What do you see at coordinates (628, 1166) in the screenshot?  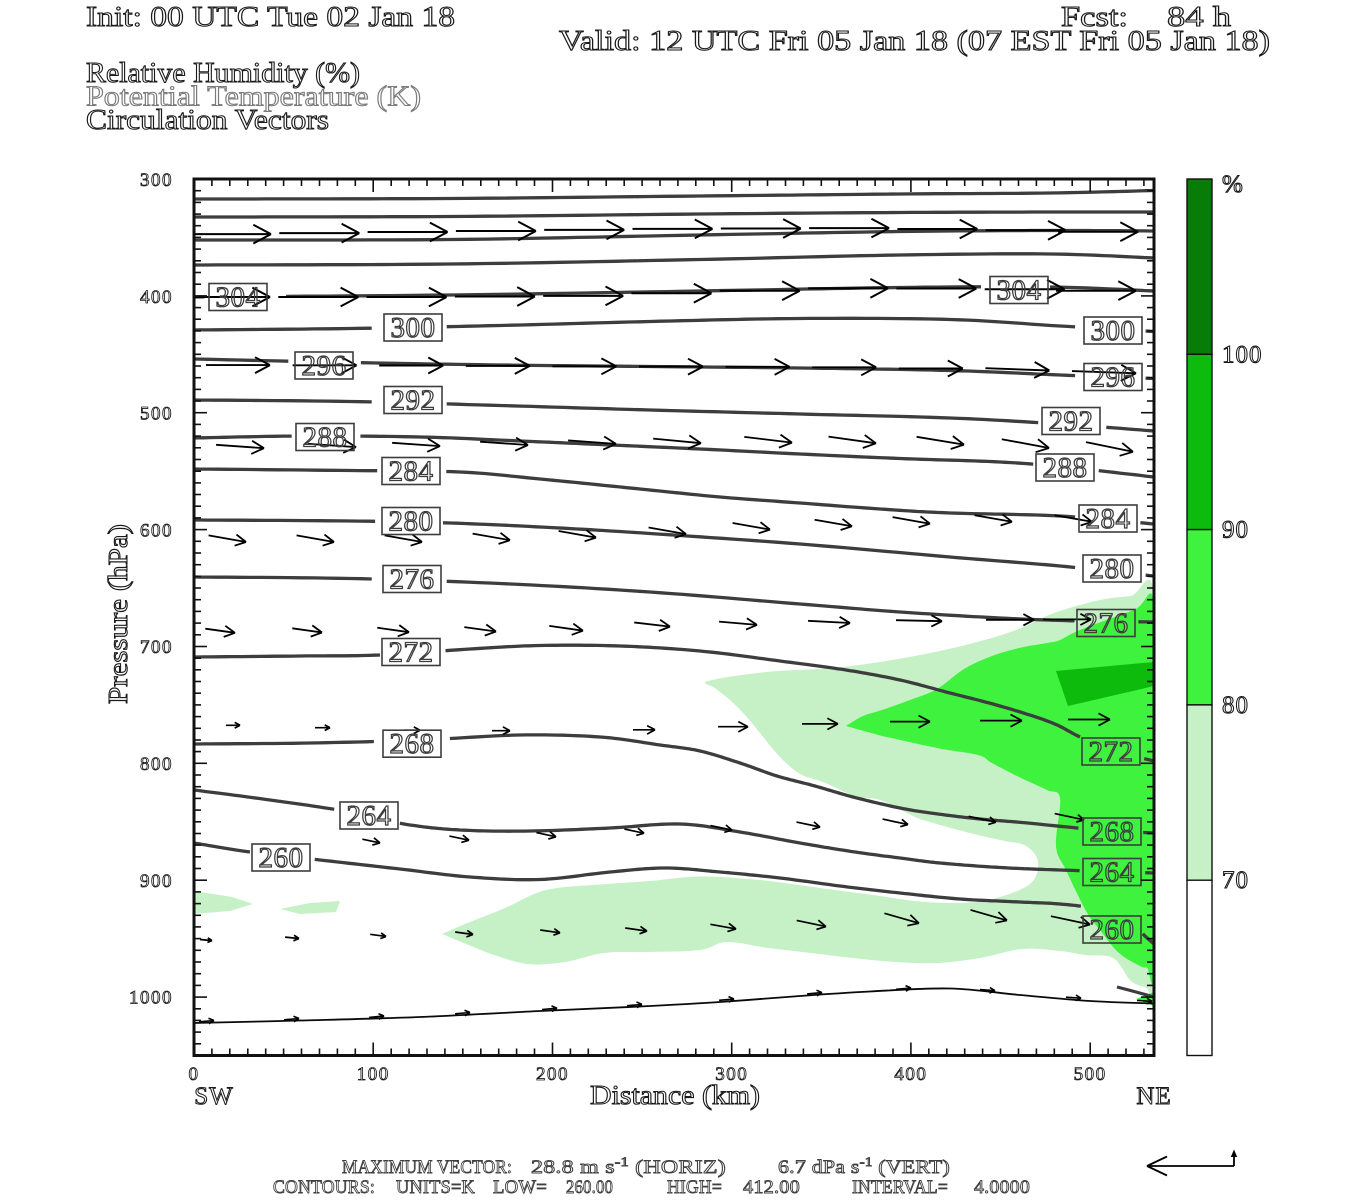 I see `svg-text:28.8 m s-1 (HORIZ): 28.8 m s -1 (HORIZ)` at bounding box center [628, 1166].